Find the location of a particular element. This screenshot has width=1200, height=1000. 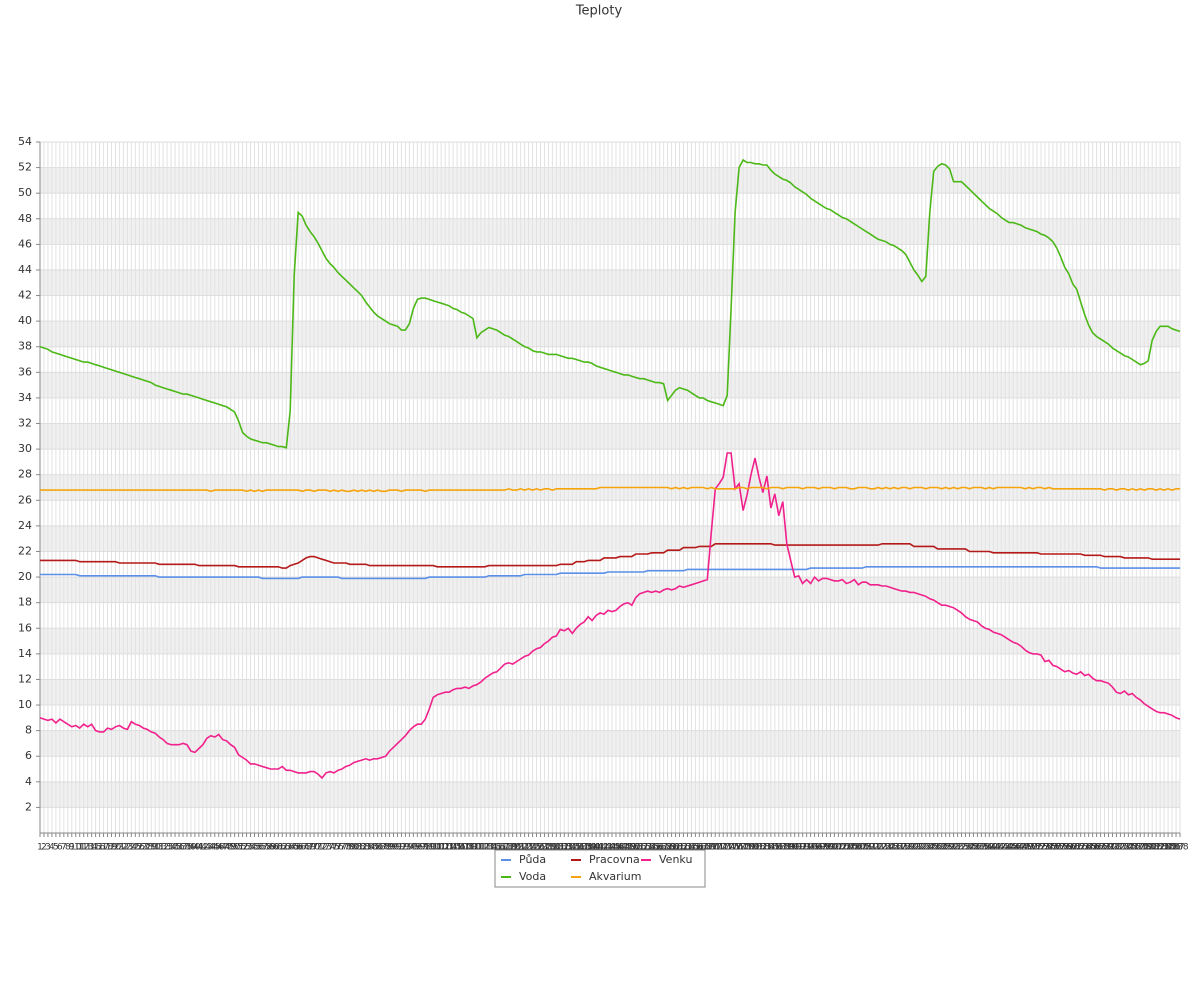

x-tick-label: 284 is located at coordinates (1164, 848).